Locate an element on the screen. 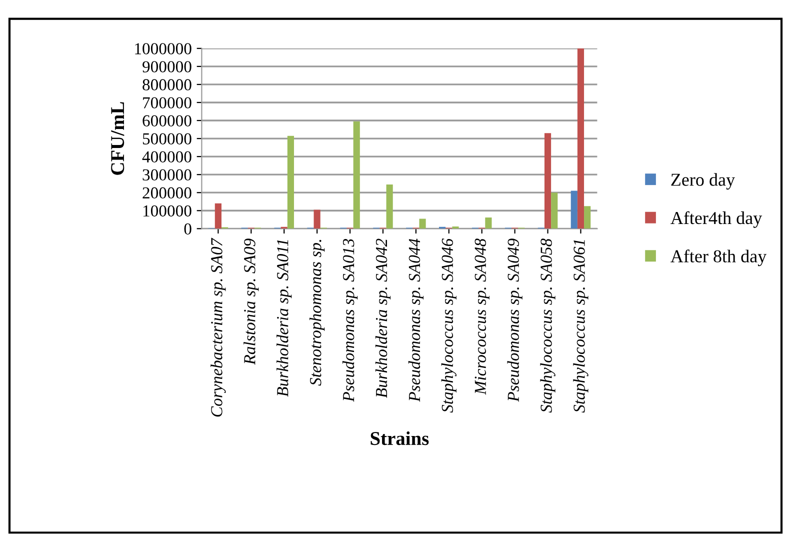 Image resolution: width=791 pixels, height=538 pixels. legend-label: Zero day is located at coordinates (703, 181).